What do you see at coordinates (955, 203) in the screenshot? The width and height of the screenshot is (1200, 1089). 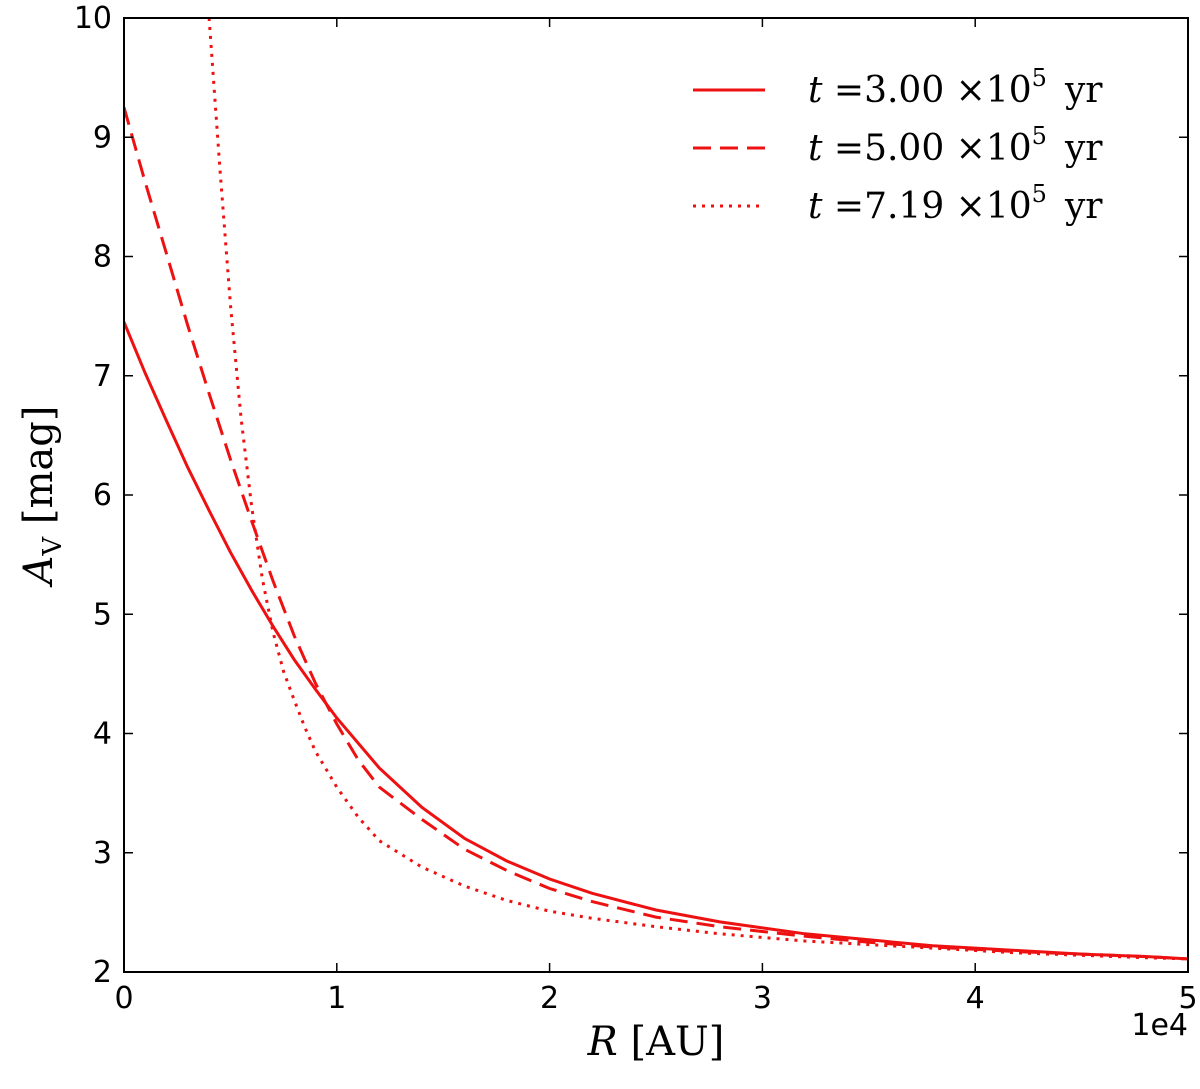 I see `legend-label-3: t =7.19 ×105 yr` at bounding box center [955, 203].